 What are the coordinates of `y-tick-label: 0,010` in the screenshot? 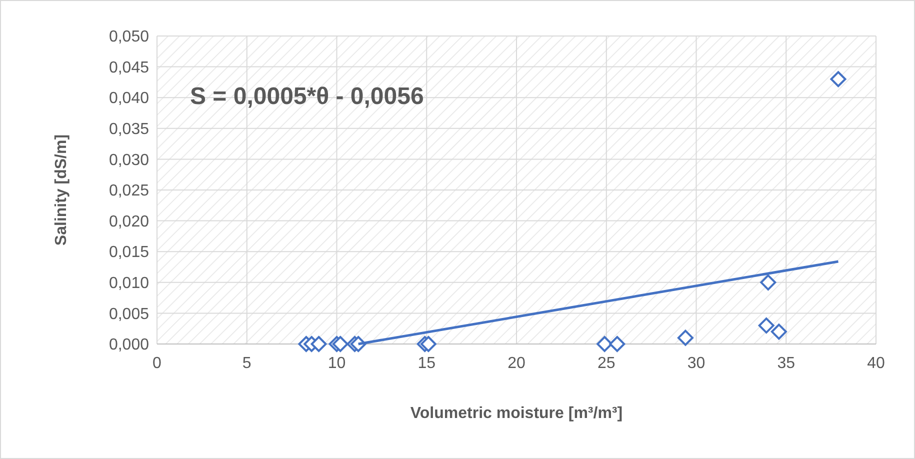 It's located at (129, 283).